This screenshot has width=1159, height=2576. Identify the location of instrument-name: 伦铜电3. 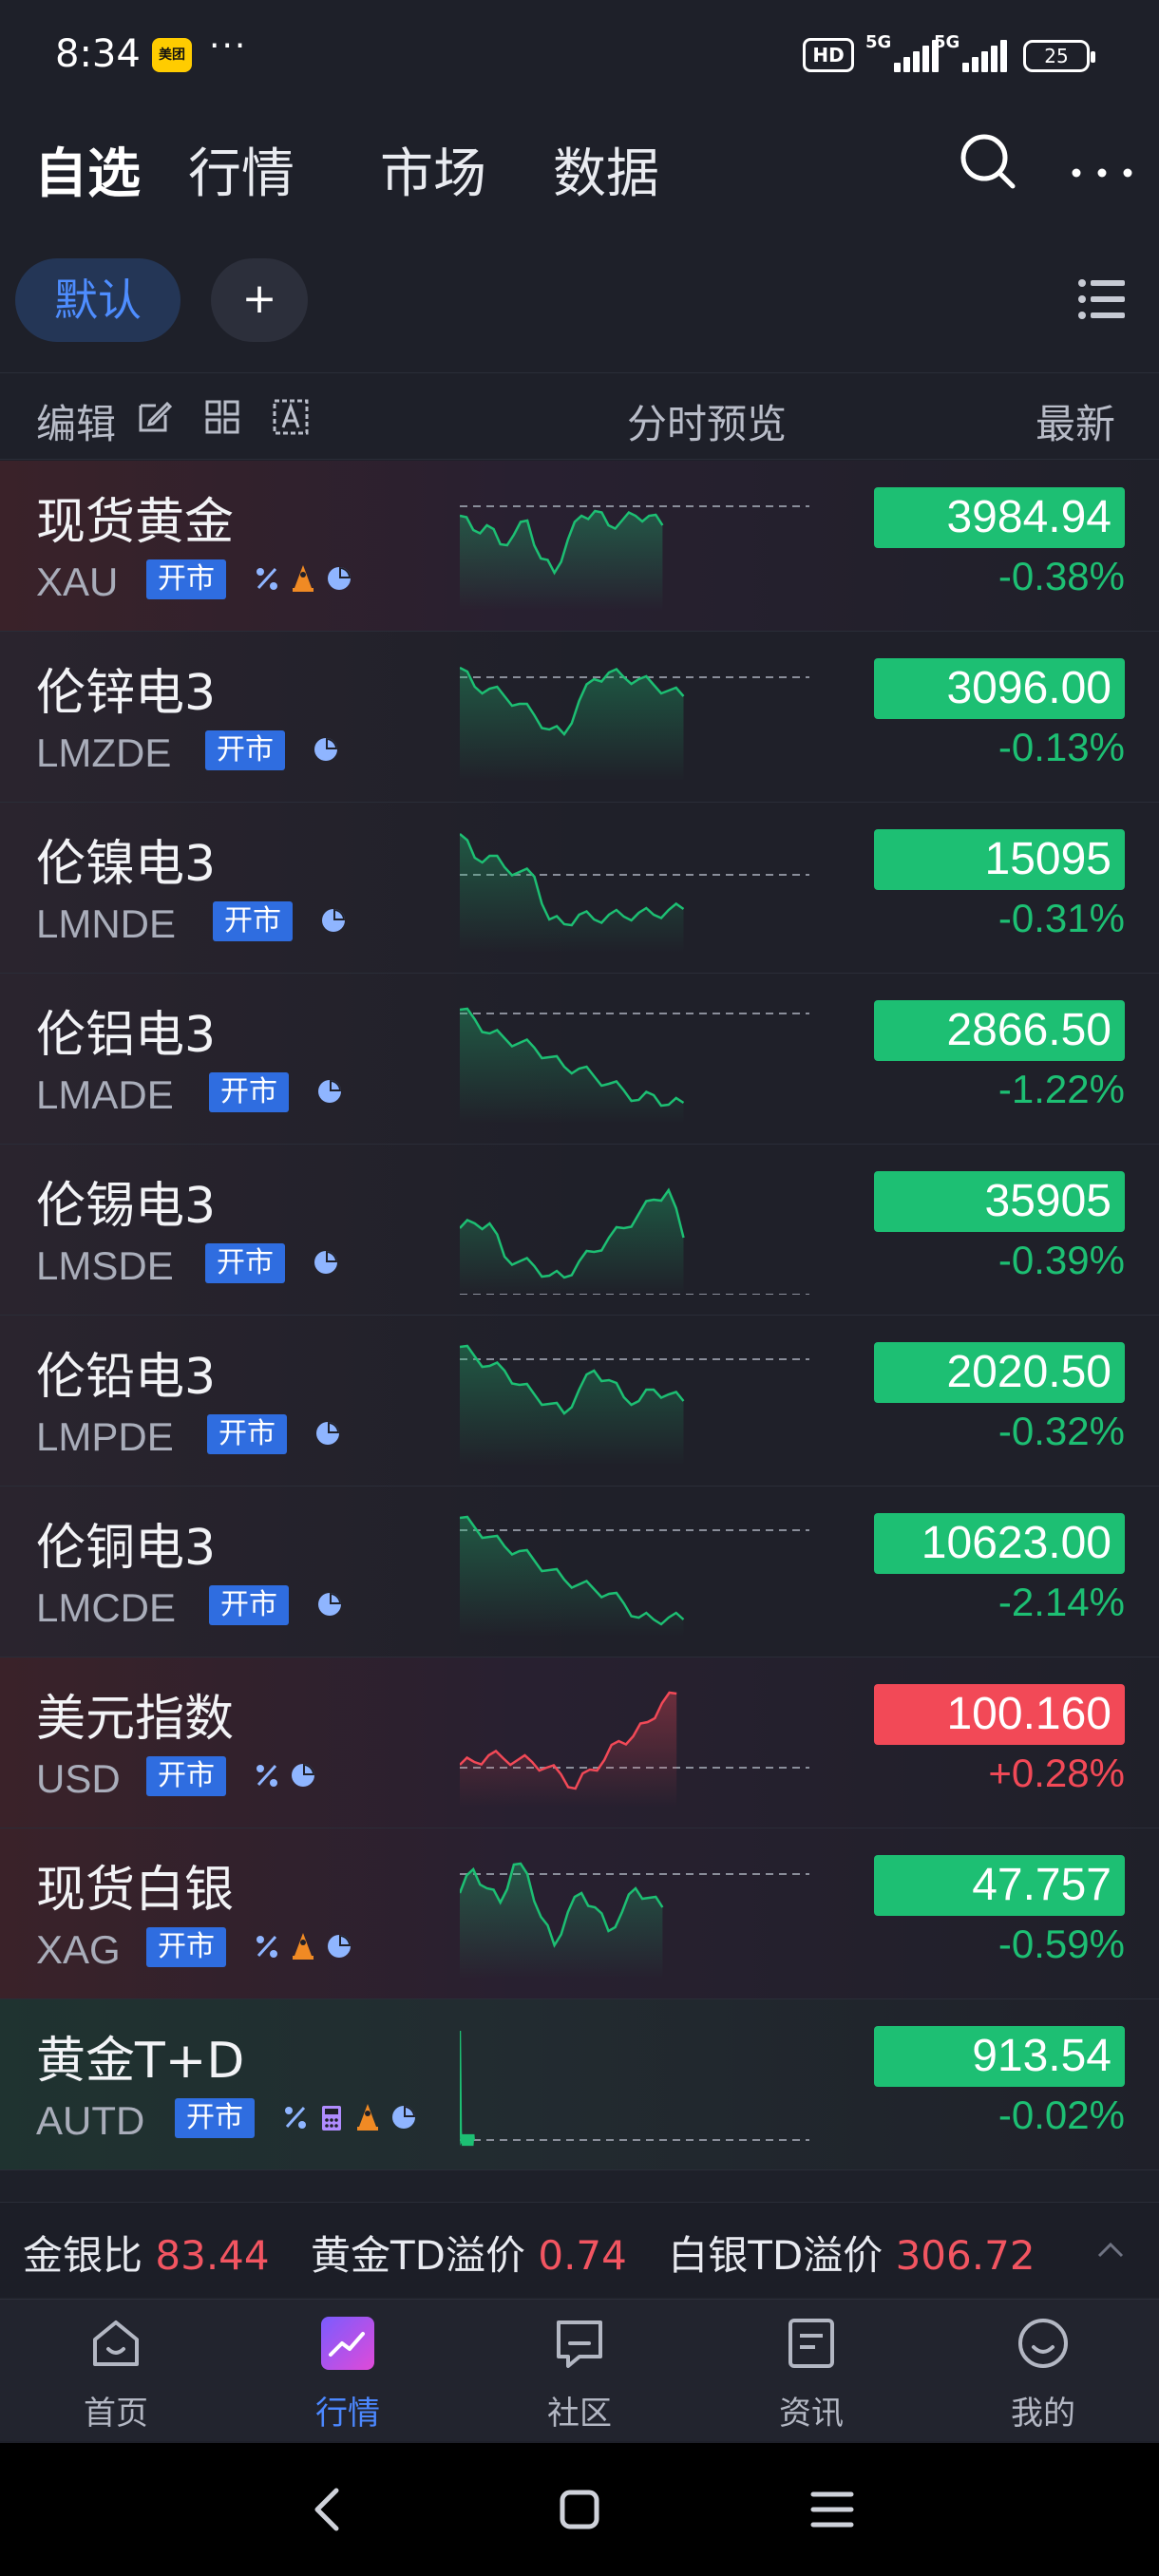
(126, 1548).